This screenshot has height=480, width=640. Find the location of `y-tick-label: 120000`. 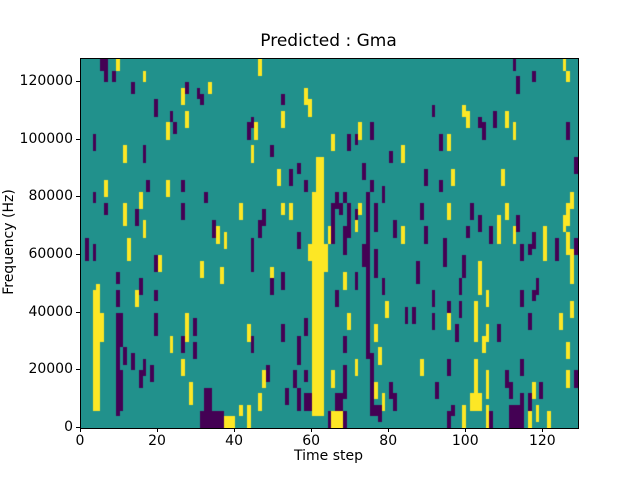

y-tick-label: 120000 is located at coordinates (46, 81).